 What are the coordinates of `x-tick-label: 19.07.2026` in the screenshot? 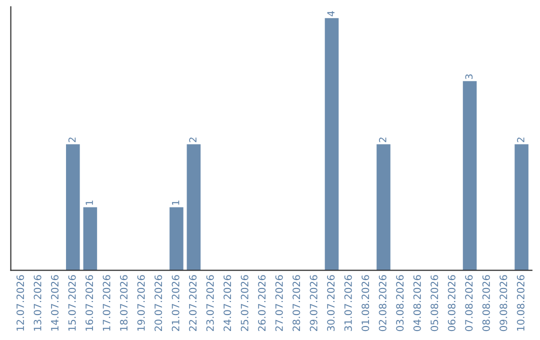 It's located at (141, 303).